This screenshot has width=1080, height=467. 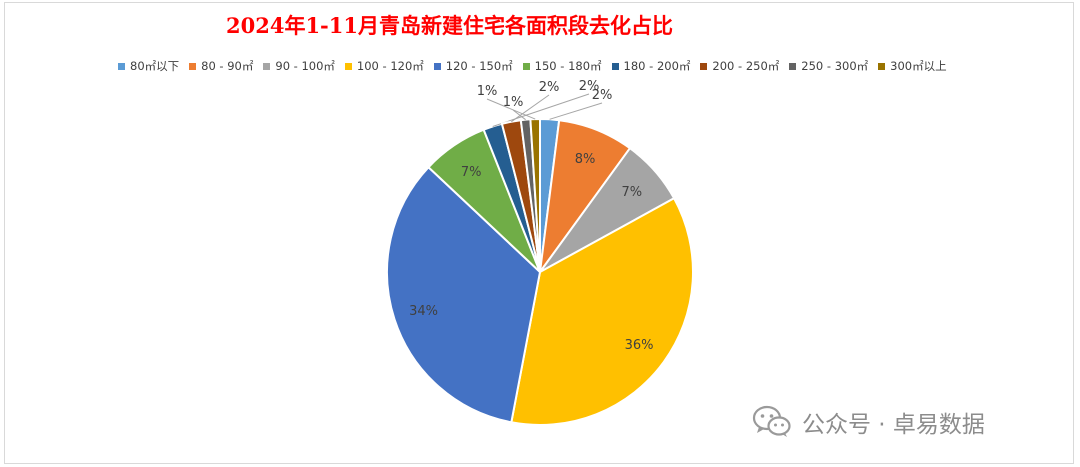 I want to click on pie-data-label: 36%, so click(x=639, y=345).